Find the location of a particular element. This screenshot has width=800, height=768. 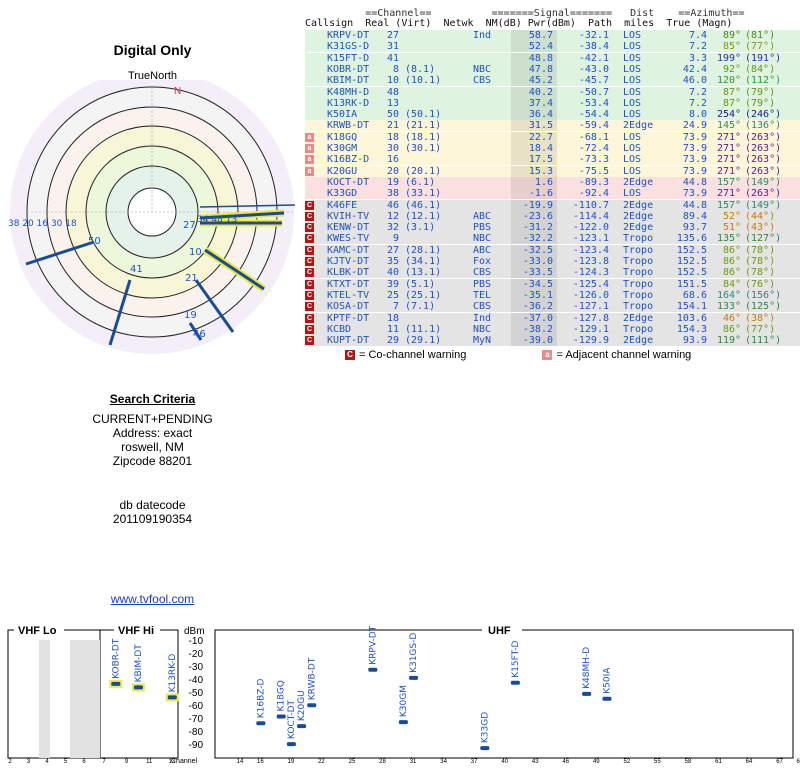

north-marker: N is located at coordinates (177, 91).